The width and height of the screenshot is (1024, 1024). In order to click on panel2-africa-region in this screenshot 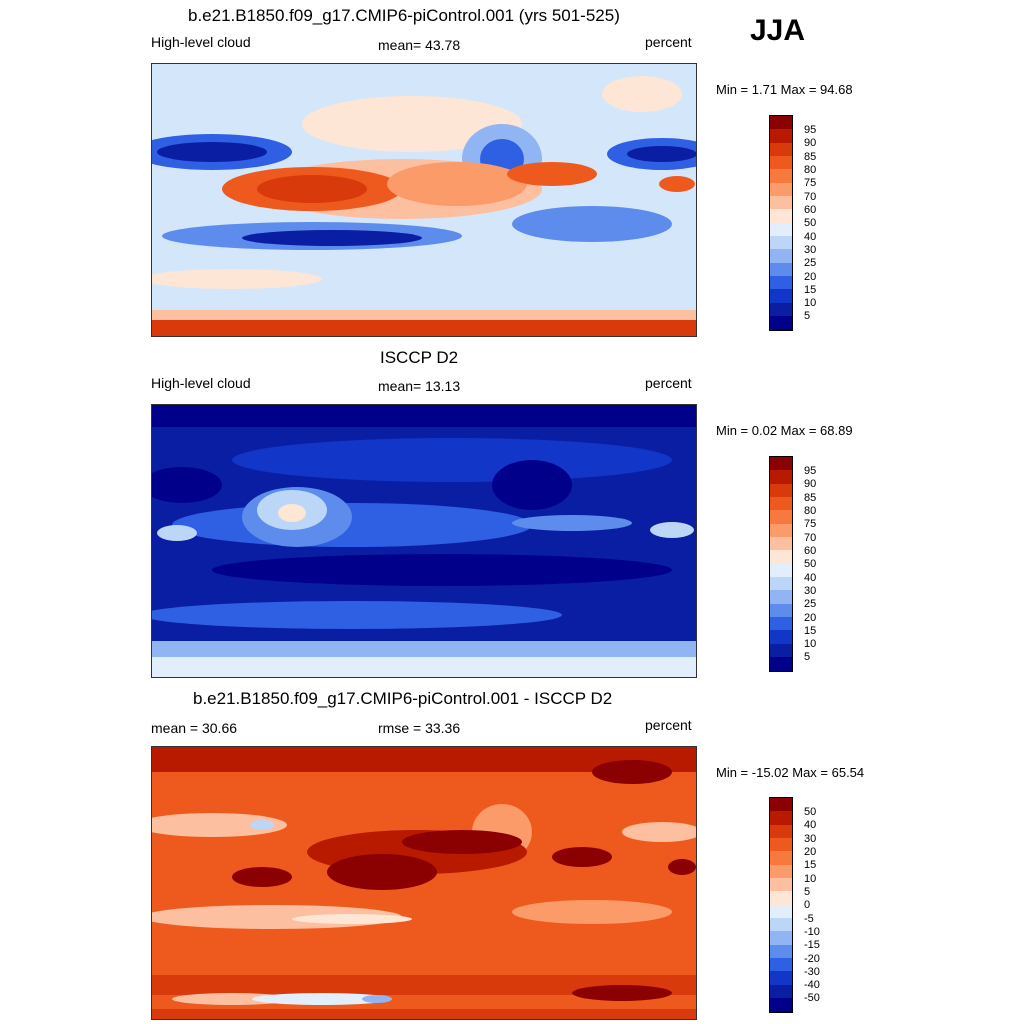, I will do `click(177, 533)`.